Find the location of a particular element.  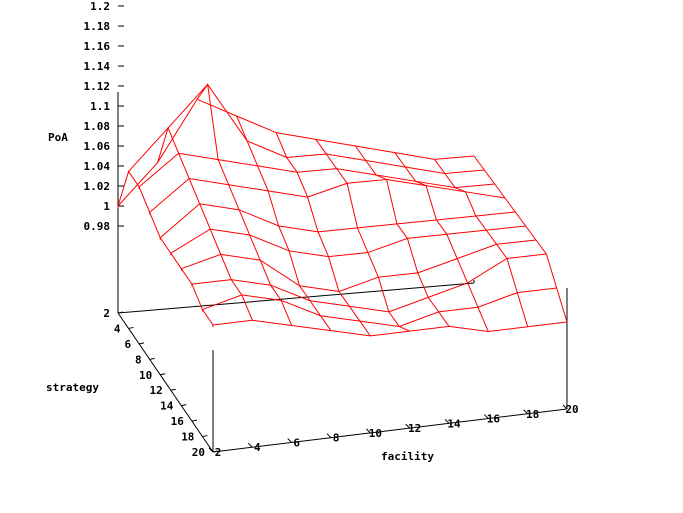

z-tick-label: 1.18 is located at coordinates (97, 26).